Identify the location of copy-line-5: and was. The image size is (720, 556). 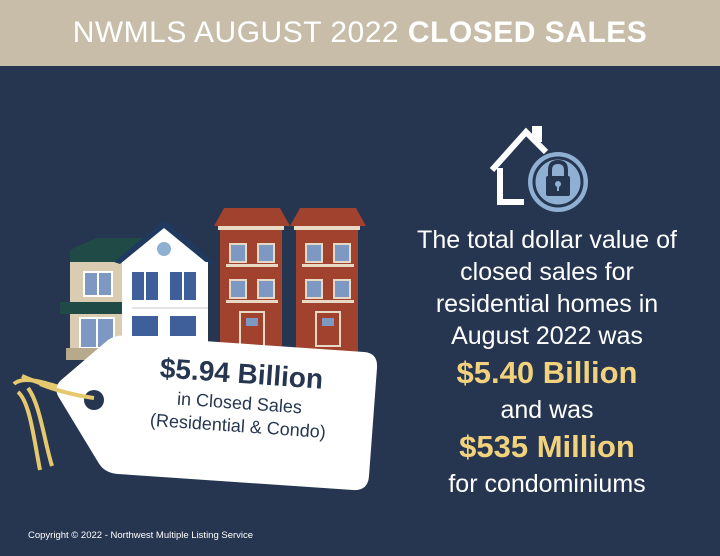
(547, 410).